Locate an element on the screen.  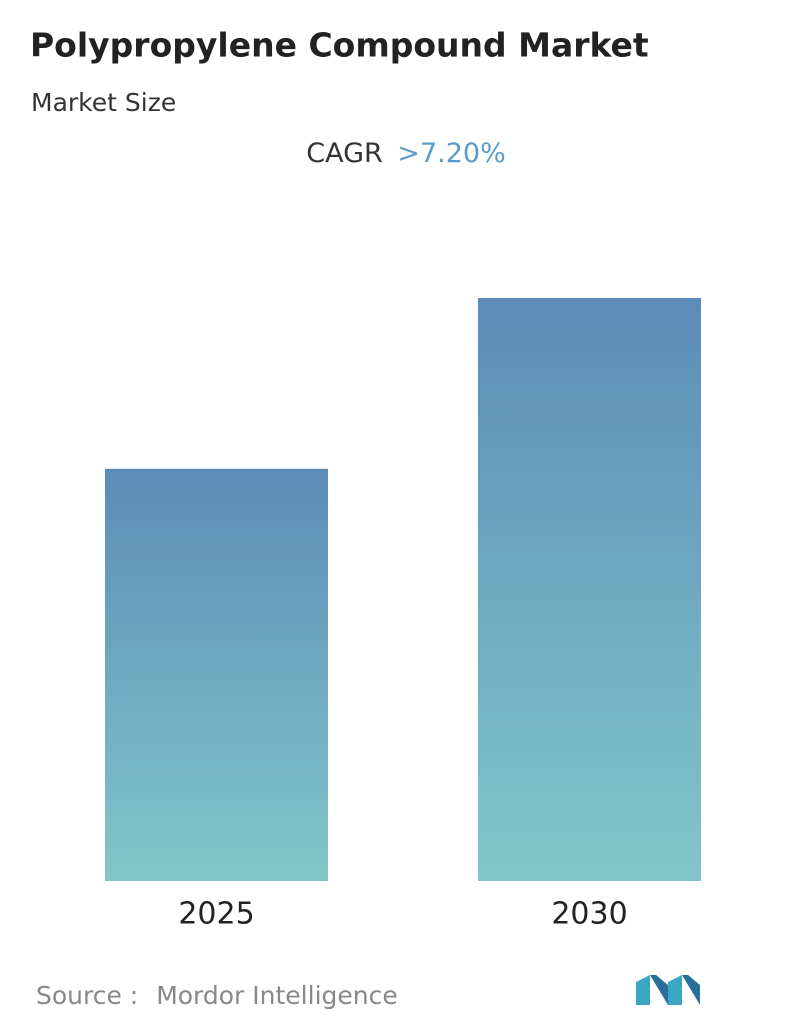
source: Source : Mordor Intelligence is located at coordinates (217, 995).